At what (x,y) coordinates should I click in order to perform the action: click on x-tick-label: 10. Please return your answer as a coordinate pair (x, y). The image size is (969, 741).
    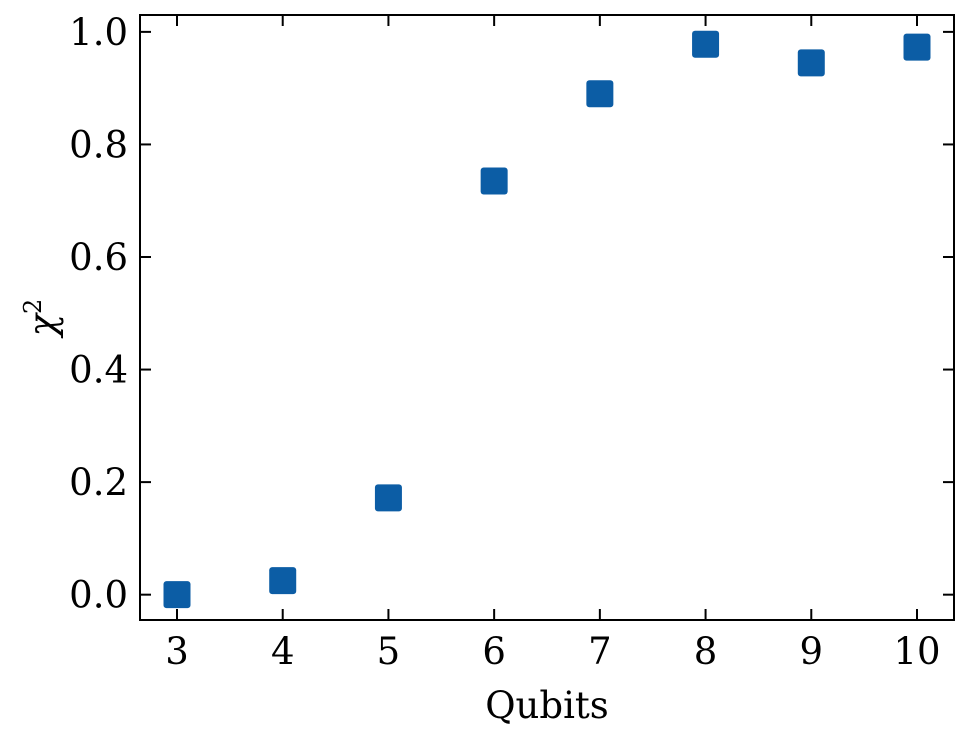
    Looking at the image, I should click on (916, 651).